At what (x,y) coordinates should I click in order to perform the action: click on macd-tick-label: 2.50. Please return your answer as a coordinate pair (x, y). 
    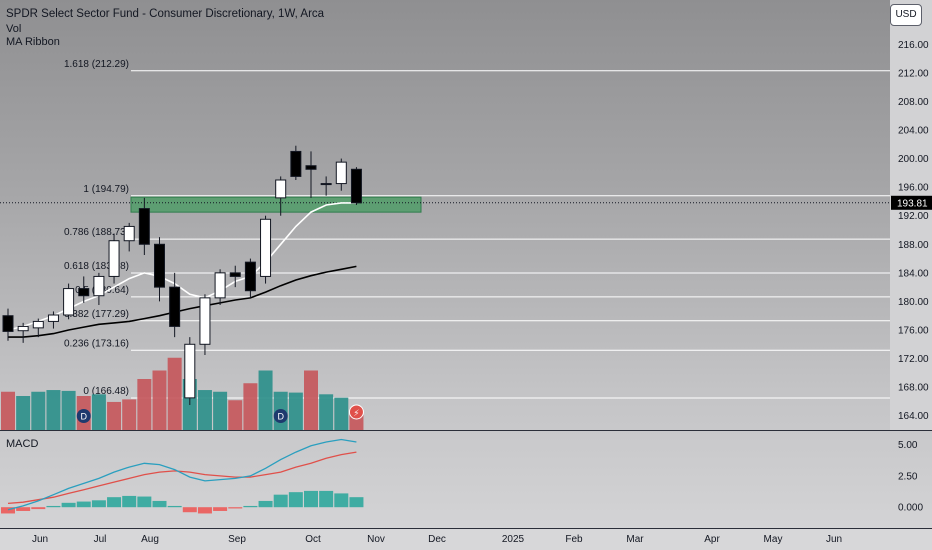
    Looking at the image, I should click on (908, 476).